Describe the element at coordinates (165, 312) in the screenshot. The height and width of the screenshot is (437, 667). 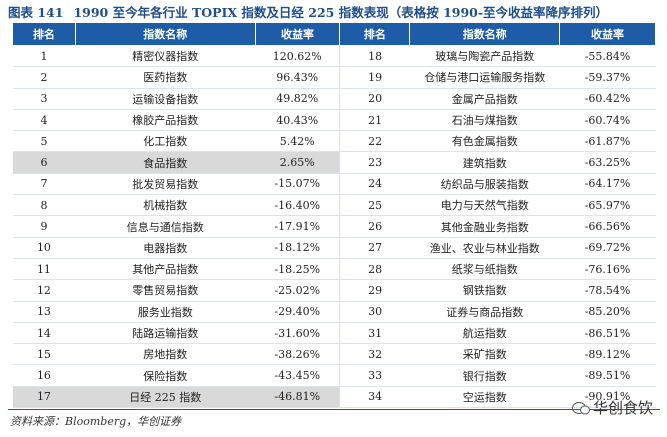
I see `table-cell: 服务业指数` at that location.